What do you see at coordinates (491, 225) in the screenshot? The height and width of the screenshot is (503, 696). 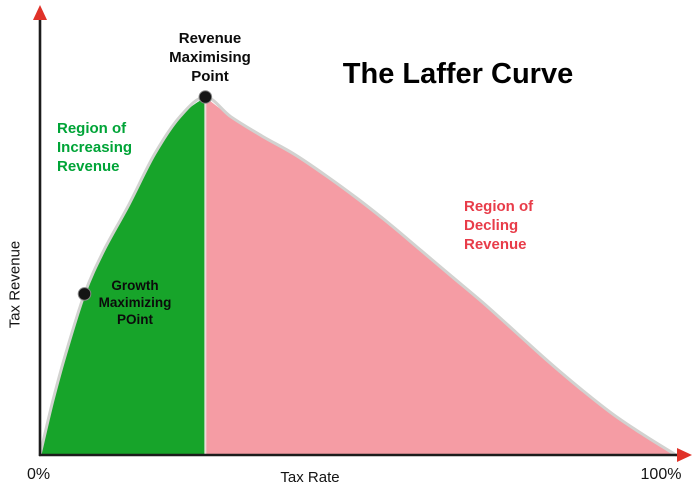 I see `region-declining-line-2: Decling` at bounding box center [491, 225].